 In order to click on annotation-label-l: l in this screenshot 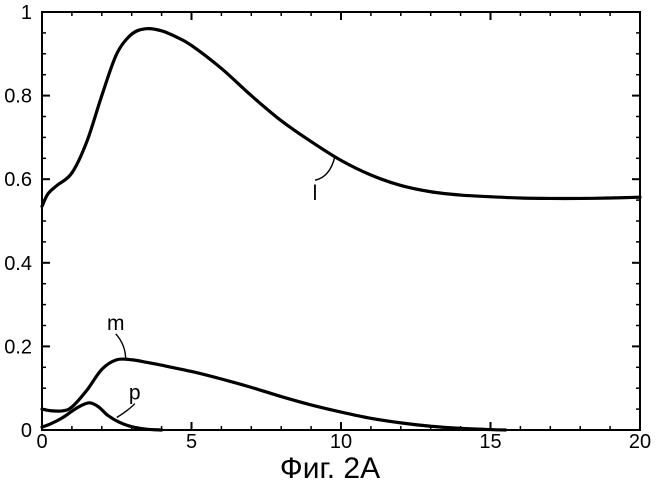, I will do `click(315, 193)`.